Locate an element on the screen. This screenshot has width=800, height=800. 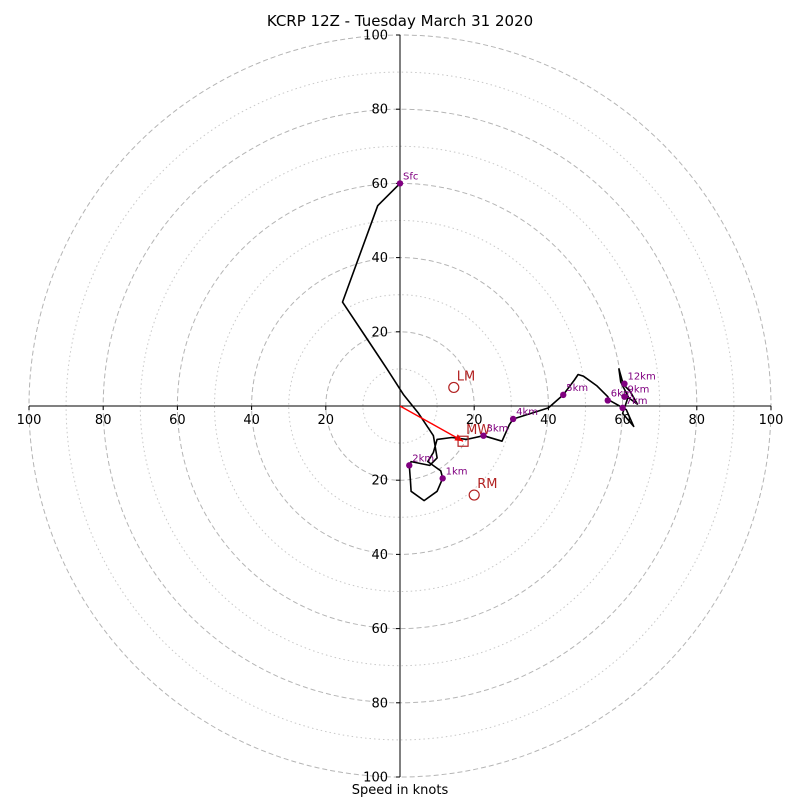
hodograph-line is located at coordinates (490, 342).